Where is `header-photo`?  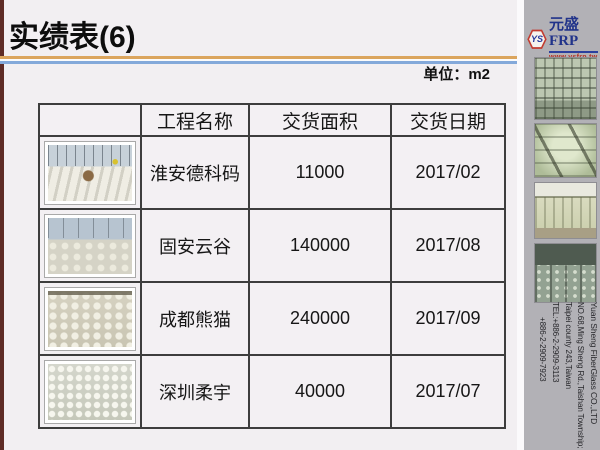 header-photo is located at coordinates (90, 120).